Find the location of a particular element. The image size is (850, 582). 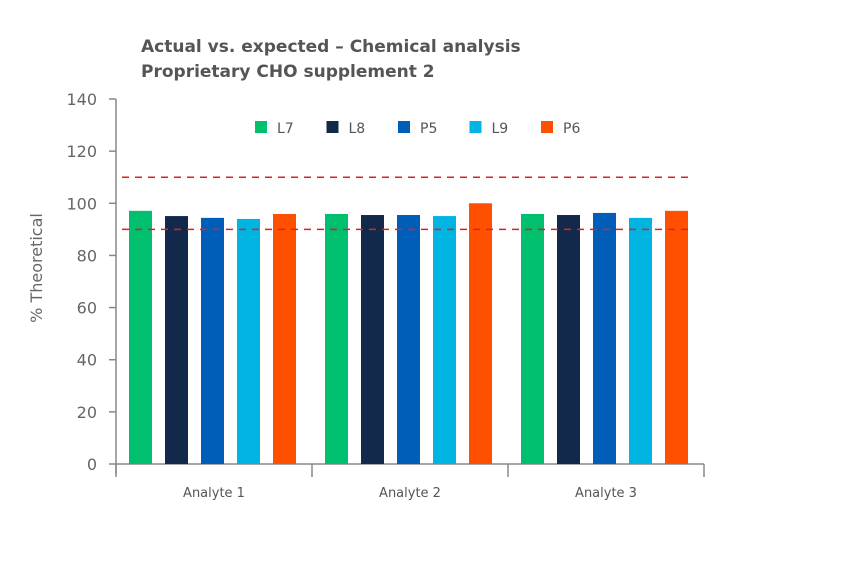

legend-label-l8: L8 is located at coordinates (357, 129).